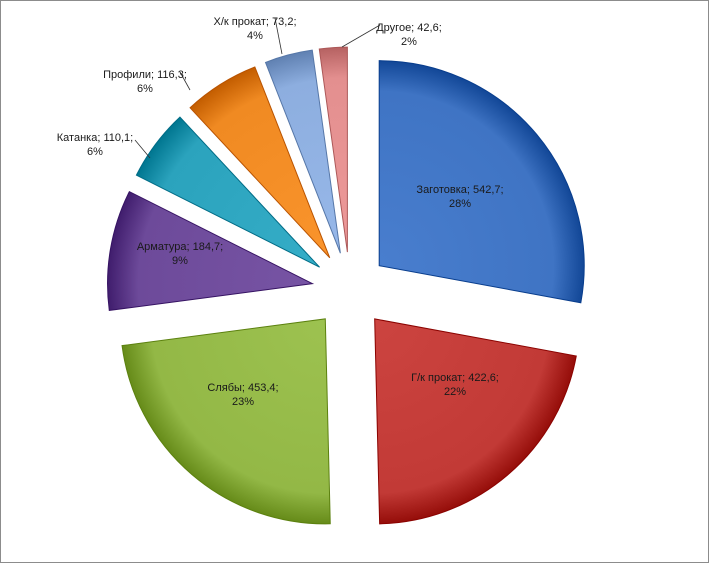 The width and height of the screenshot is (709, 563). I want to click on slice-label-percent: 22%, so click(455, 392).